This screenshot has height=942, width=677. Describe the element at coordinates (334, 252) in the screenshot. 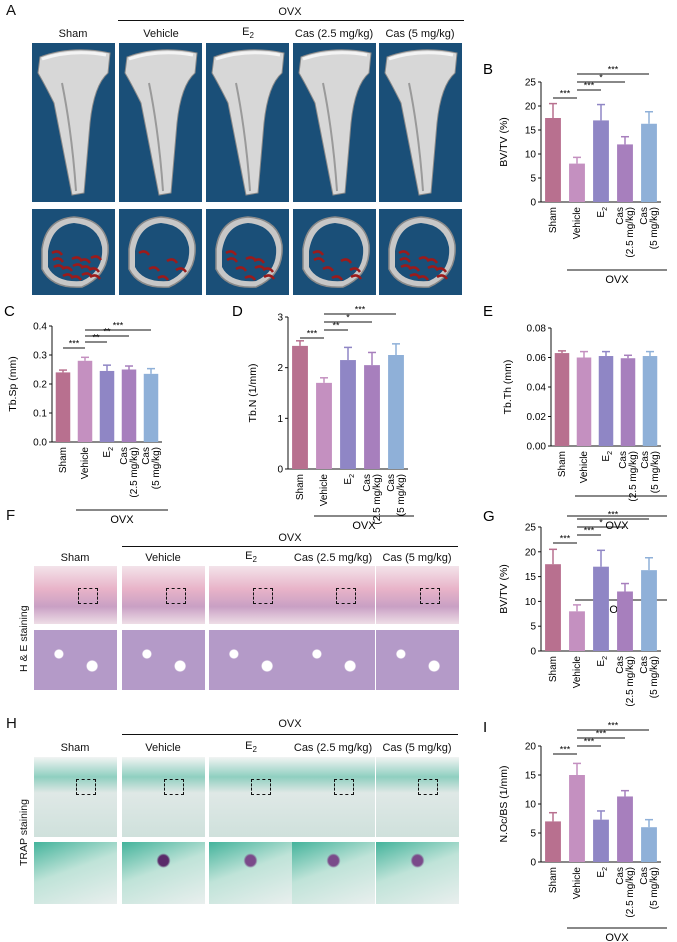

I see `ct-cross-section-image-cas25` at that location.